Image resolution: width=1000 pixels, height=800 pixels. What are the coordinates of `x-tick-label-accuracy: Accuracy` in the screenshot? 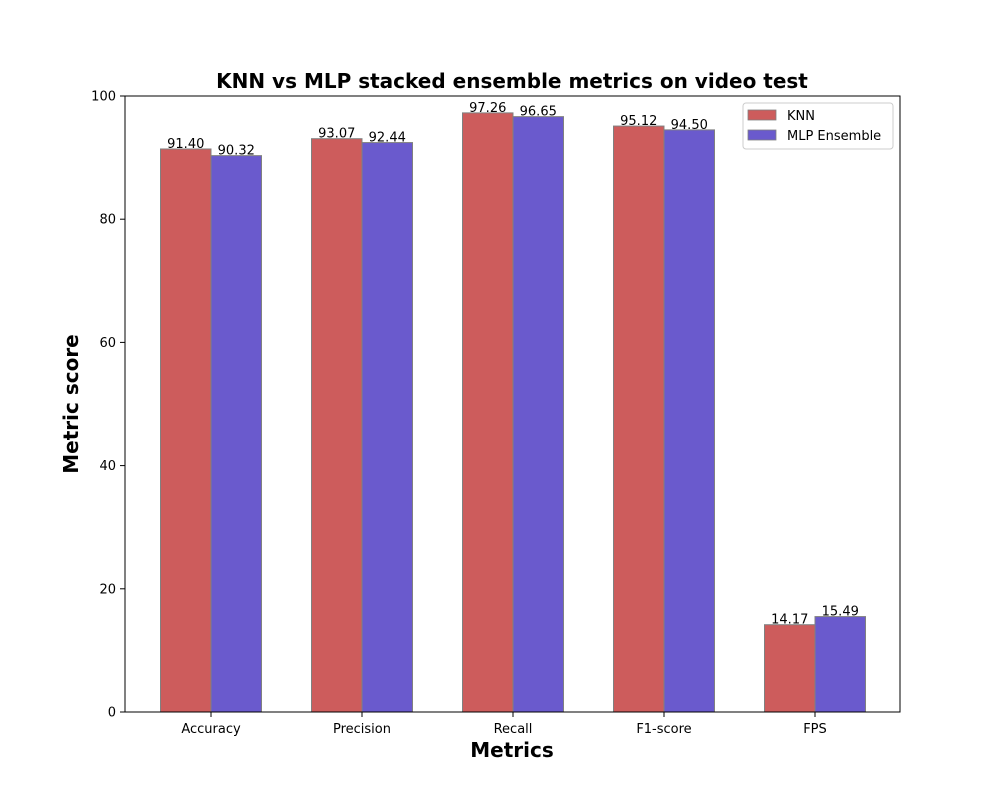 It's located at (211, 729).